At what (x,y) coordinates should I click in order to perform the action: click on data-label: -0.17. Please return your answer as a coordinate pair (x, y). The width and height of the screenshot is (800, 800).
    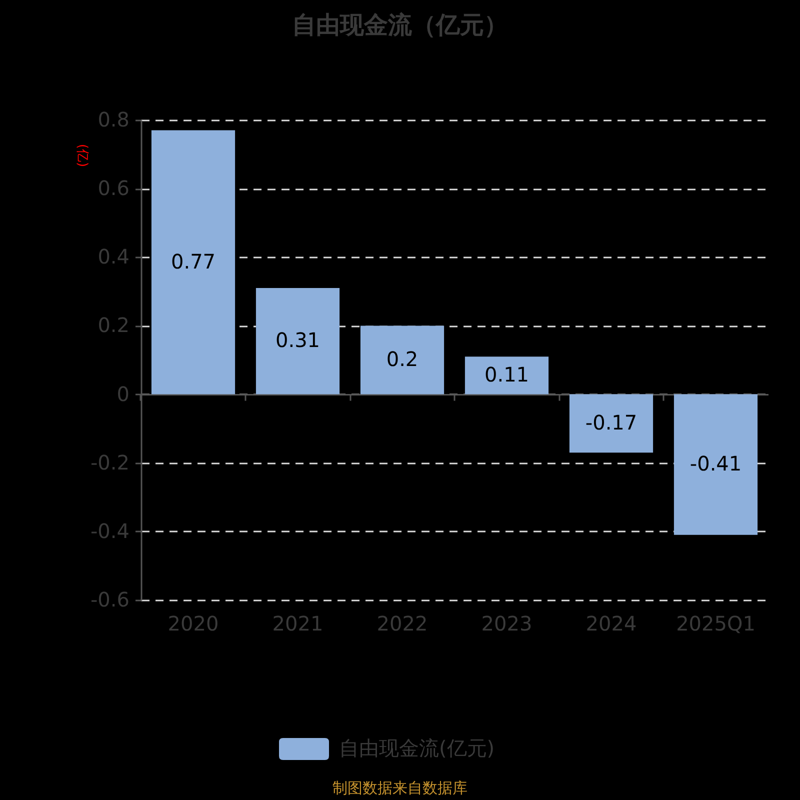
    Looking at the image, I should click on (611, 422).